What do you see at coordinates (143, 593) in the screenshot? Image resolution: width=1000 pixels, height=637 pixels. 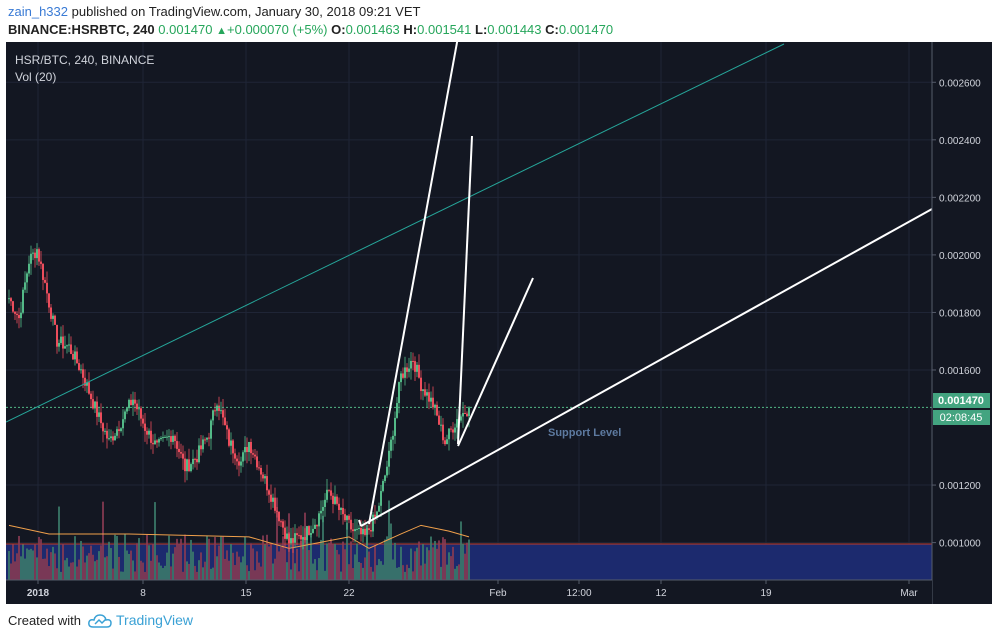 I see `time-tick-label: 8` at bounding box center [143, 593].